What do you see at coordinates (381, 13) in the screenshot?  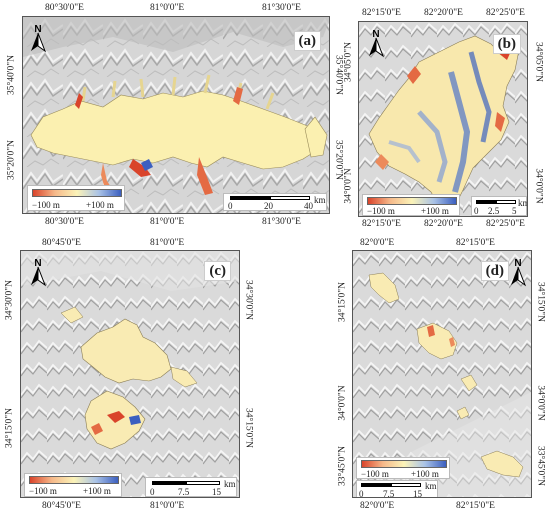 I see `panel-b-top-tick-1: 82°15'0"E` at bounding box center [381, 13].